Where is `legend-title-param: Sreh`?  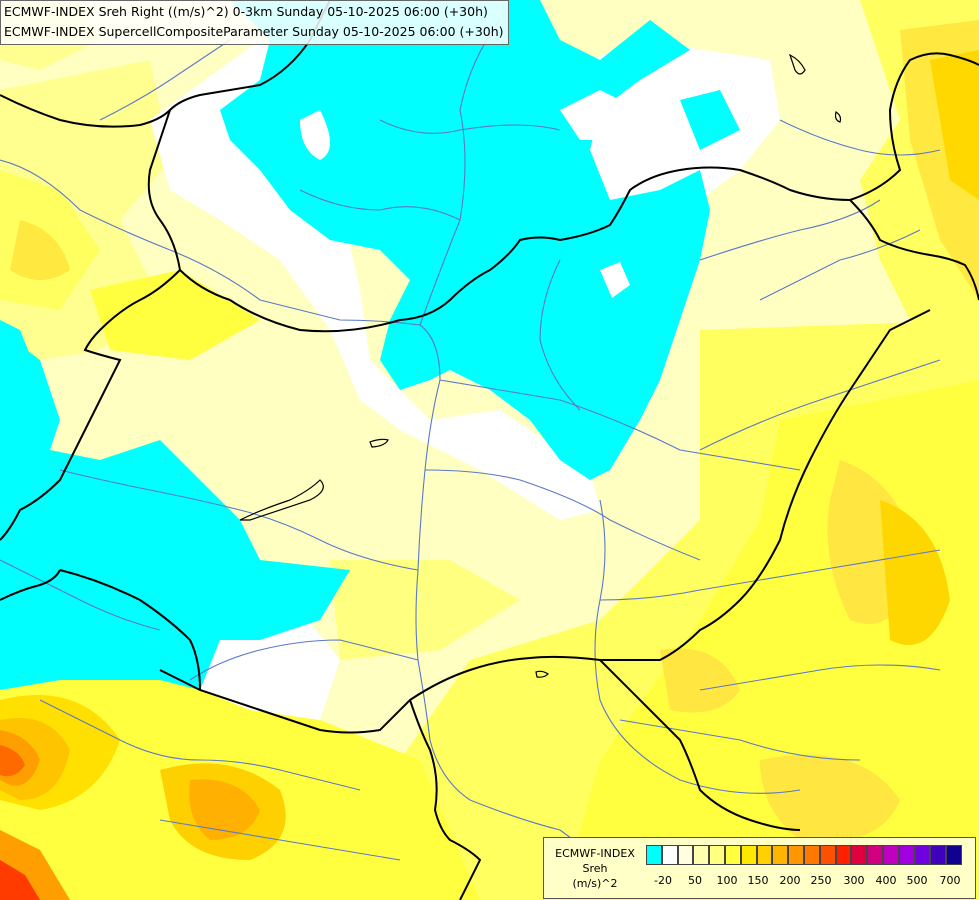
legend-title-param: Sreh is located at coordinates (595, 868).